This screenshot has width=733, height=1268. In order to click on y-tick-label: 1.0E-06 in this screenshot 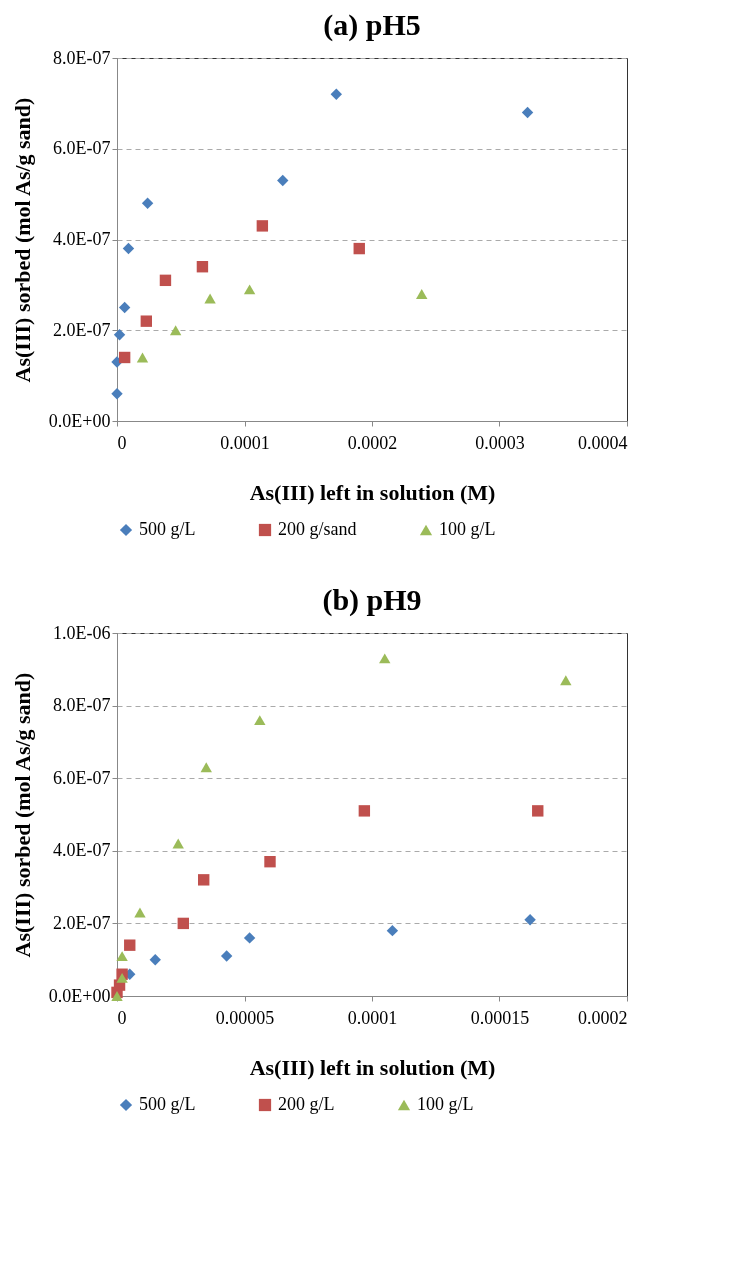, I will do `click(82, 632)`.